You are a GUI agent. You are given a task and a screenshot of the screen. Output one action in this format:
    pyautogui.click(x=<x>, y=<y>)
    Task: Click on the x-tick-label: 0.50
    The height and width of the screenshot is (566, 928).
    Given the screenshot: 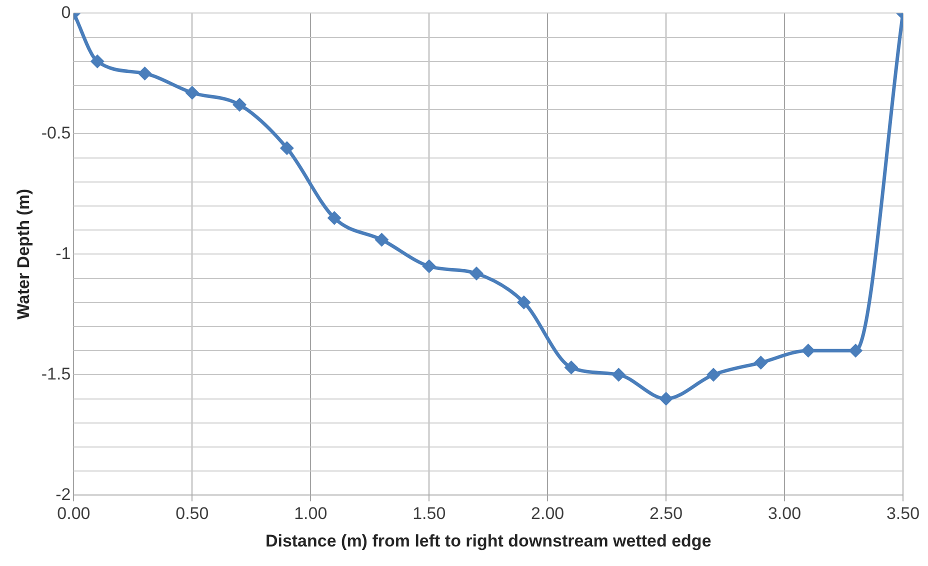 What is the action you would take?
    pyautogui.click(x=192, y=514)
    